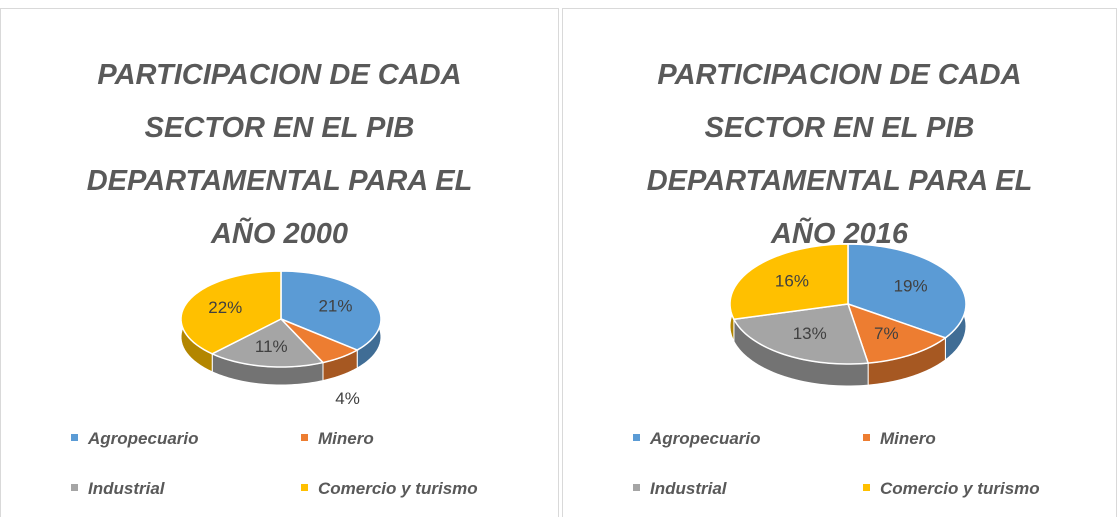 The height and width of the screenshot is (517, 1117). What do you see at coordinates (271, 346) in the screenshot?
I see `data-label: 11%` at bounding box center [271, 346].